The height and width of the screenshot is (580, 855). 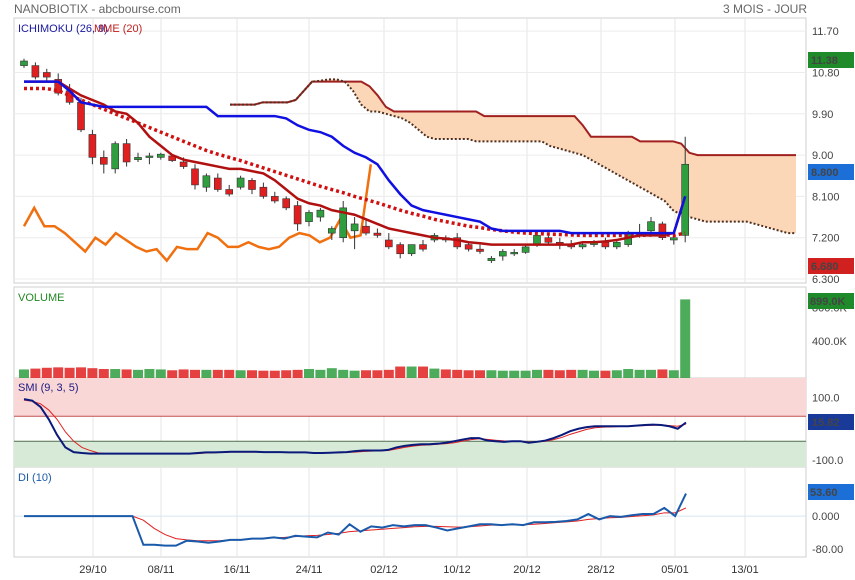 I want to click on smi-title: SMI (9, 3, 5), so click(x=48, y=388).